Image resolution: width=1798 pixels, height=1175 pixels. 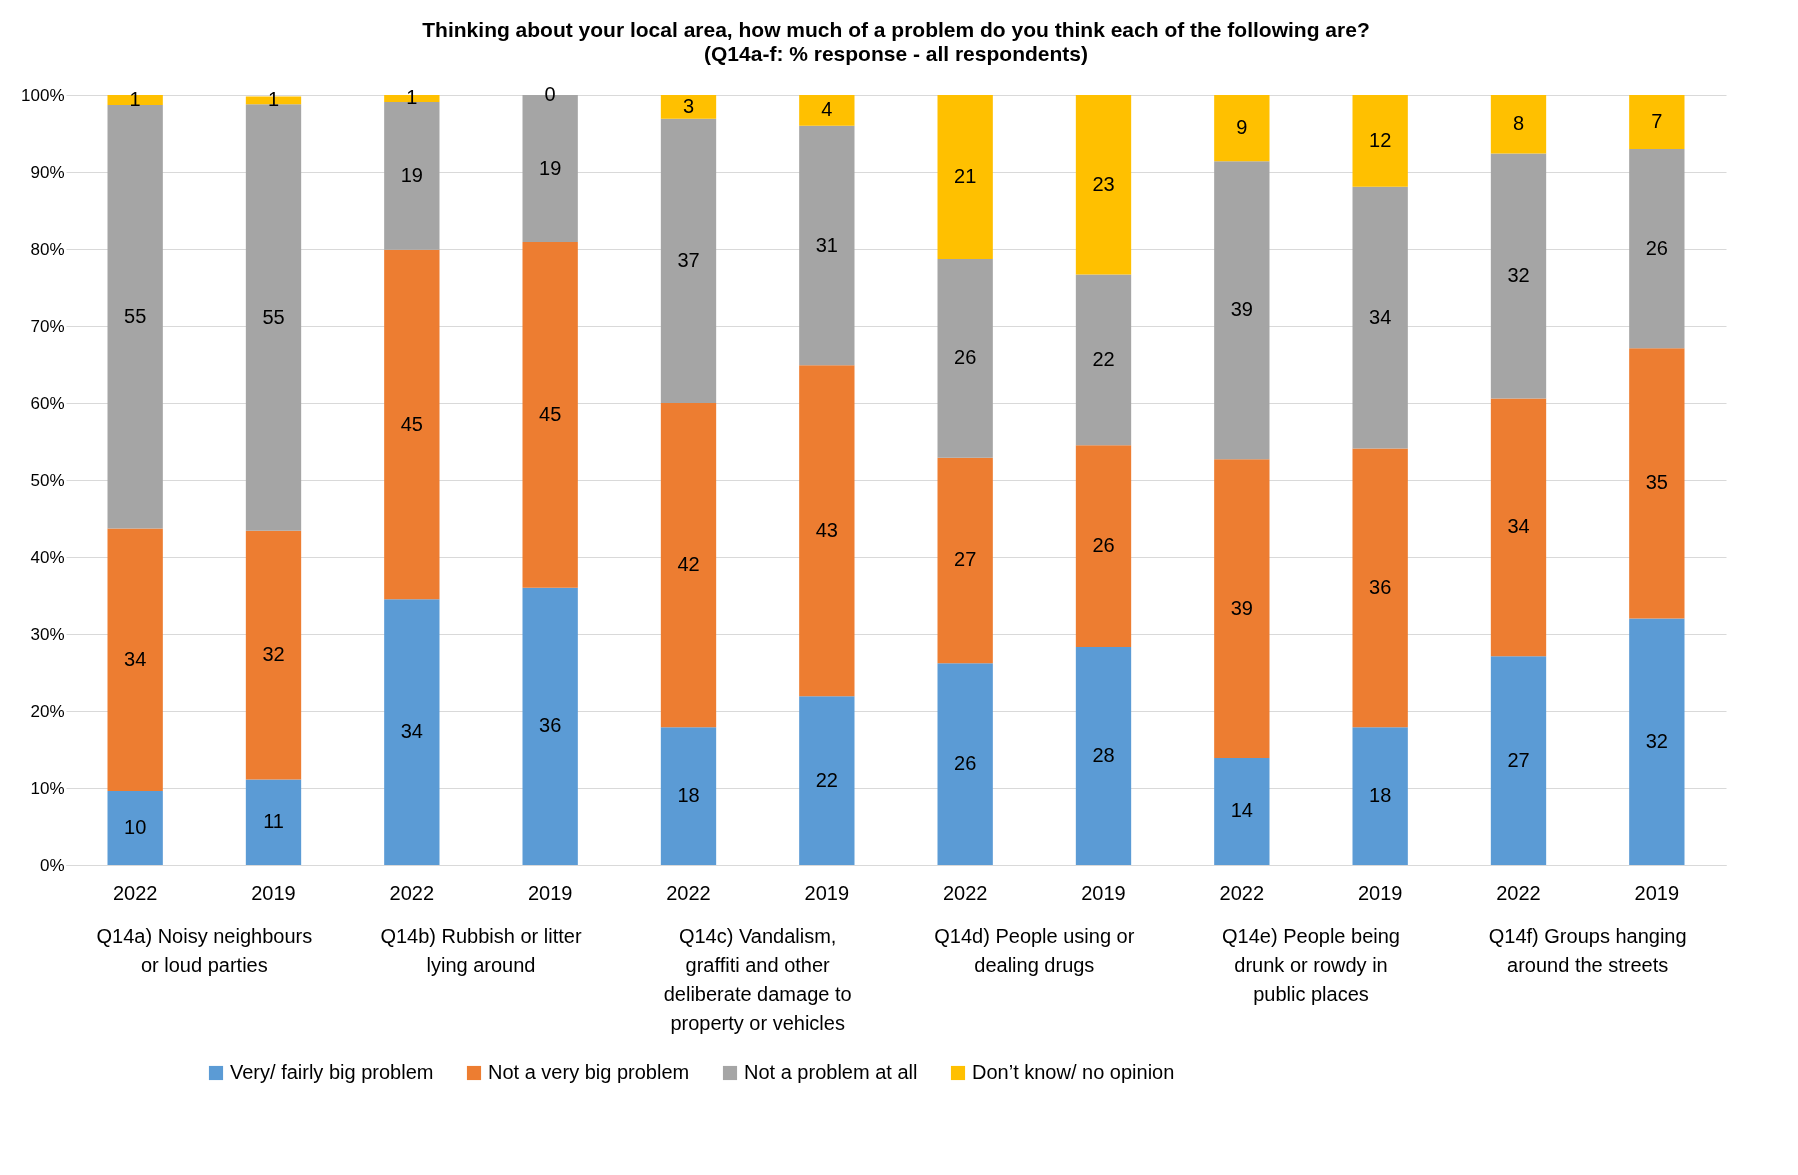 What do you see at coordinates (47, 480) in the screenshot?
I see `y-tick-label: 50%` at bounding box center [47, 480].